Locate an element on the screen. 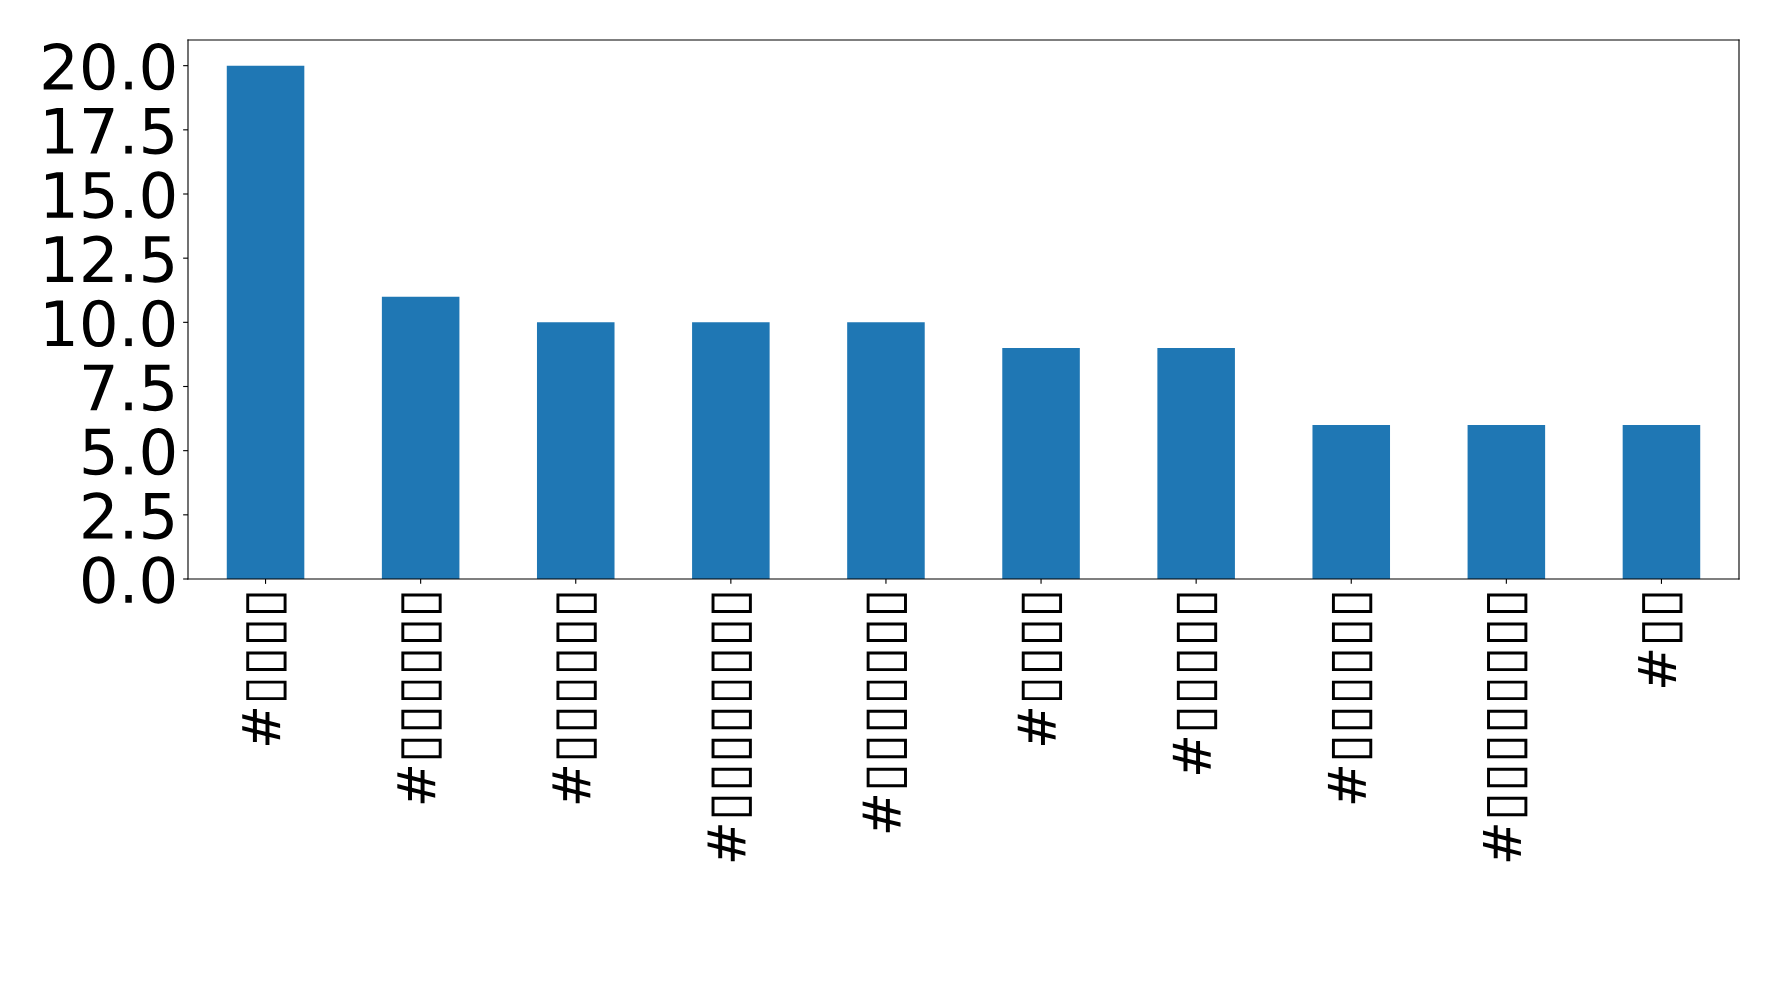 The image size is (1778, 981). y-tick-label: 2.5 is located at coordinates (128, 516).